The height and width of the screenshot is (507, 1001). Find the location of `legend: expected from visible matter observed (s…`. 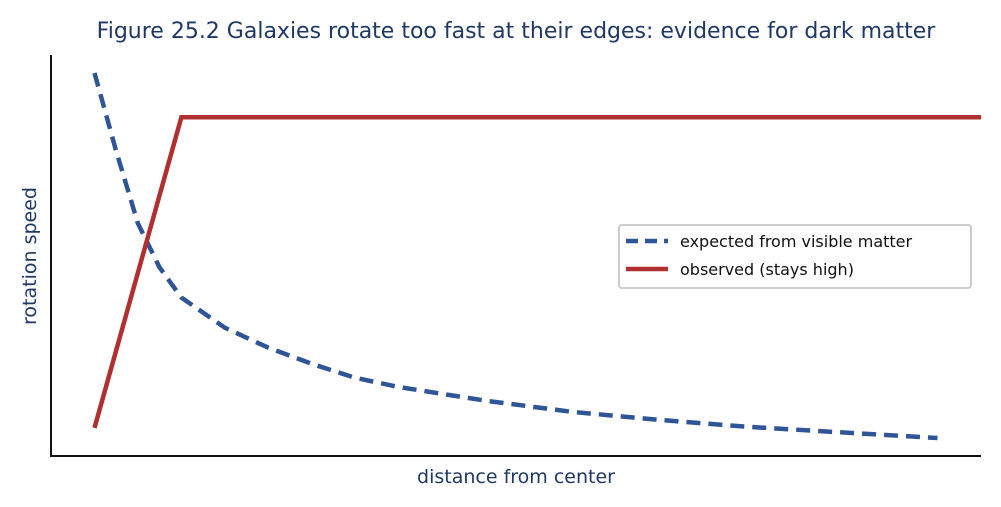

legend: expected from visible matter observed (s… is located at coordinates (795, 256).